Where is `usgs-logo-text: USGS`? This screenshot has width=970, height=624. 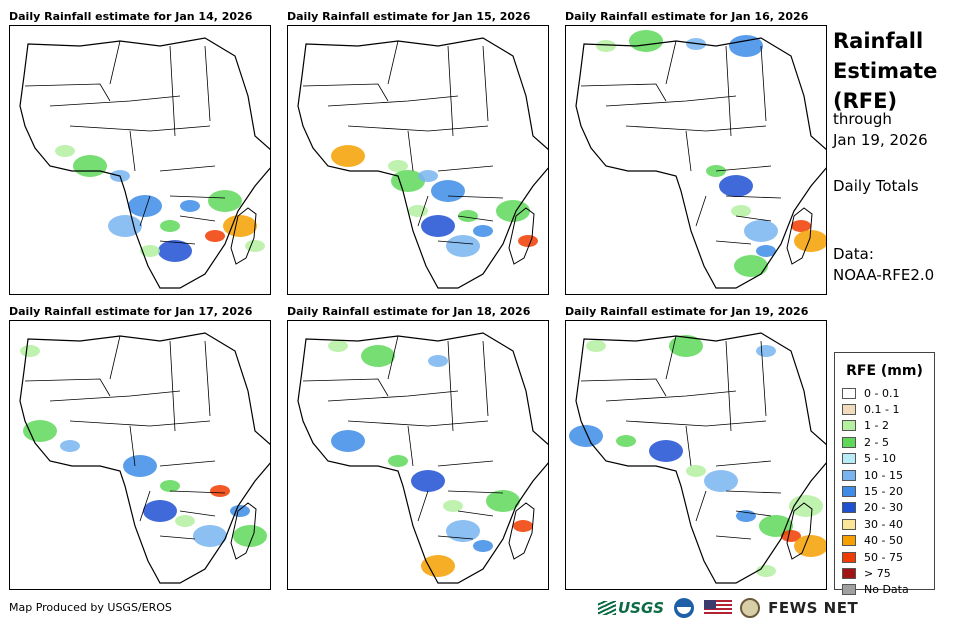 usgs-logo-text: USGS is located at coordinates (641, 608).